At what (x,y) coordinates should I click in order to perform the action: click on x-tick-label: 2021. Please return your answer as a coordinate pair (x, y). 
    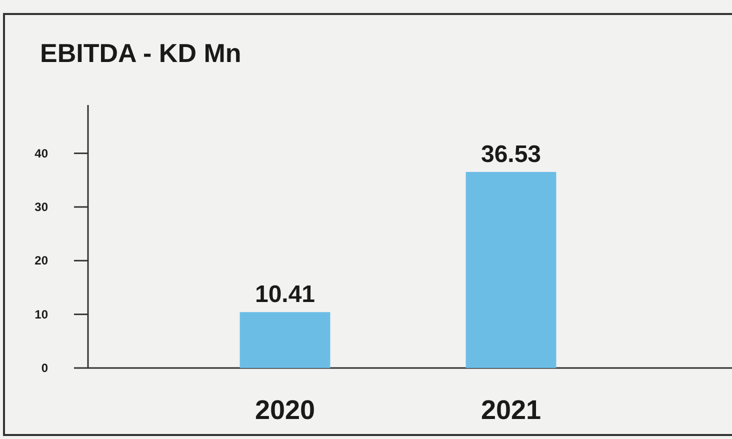
    Looking at the image, I should click on (511, 410).